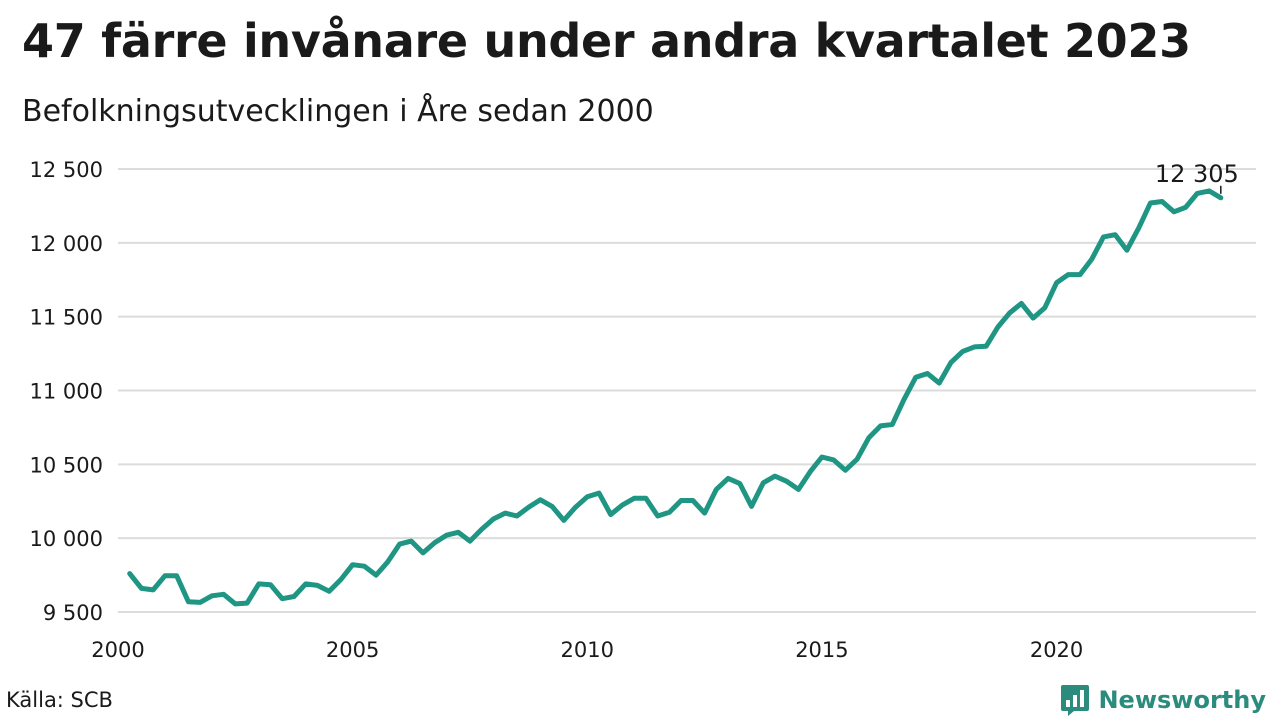 The height and width of the screenshot is (720, 1280). Describe the element at coordinates (587, 650) in the screenshot. I see `x-tick-label: 2010` at that location.